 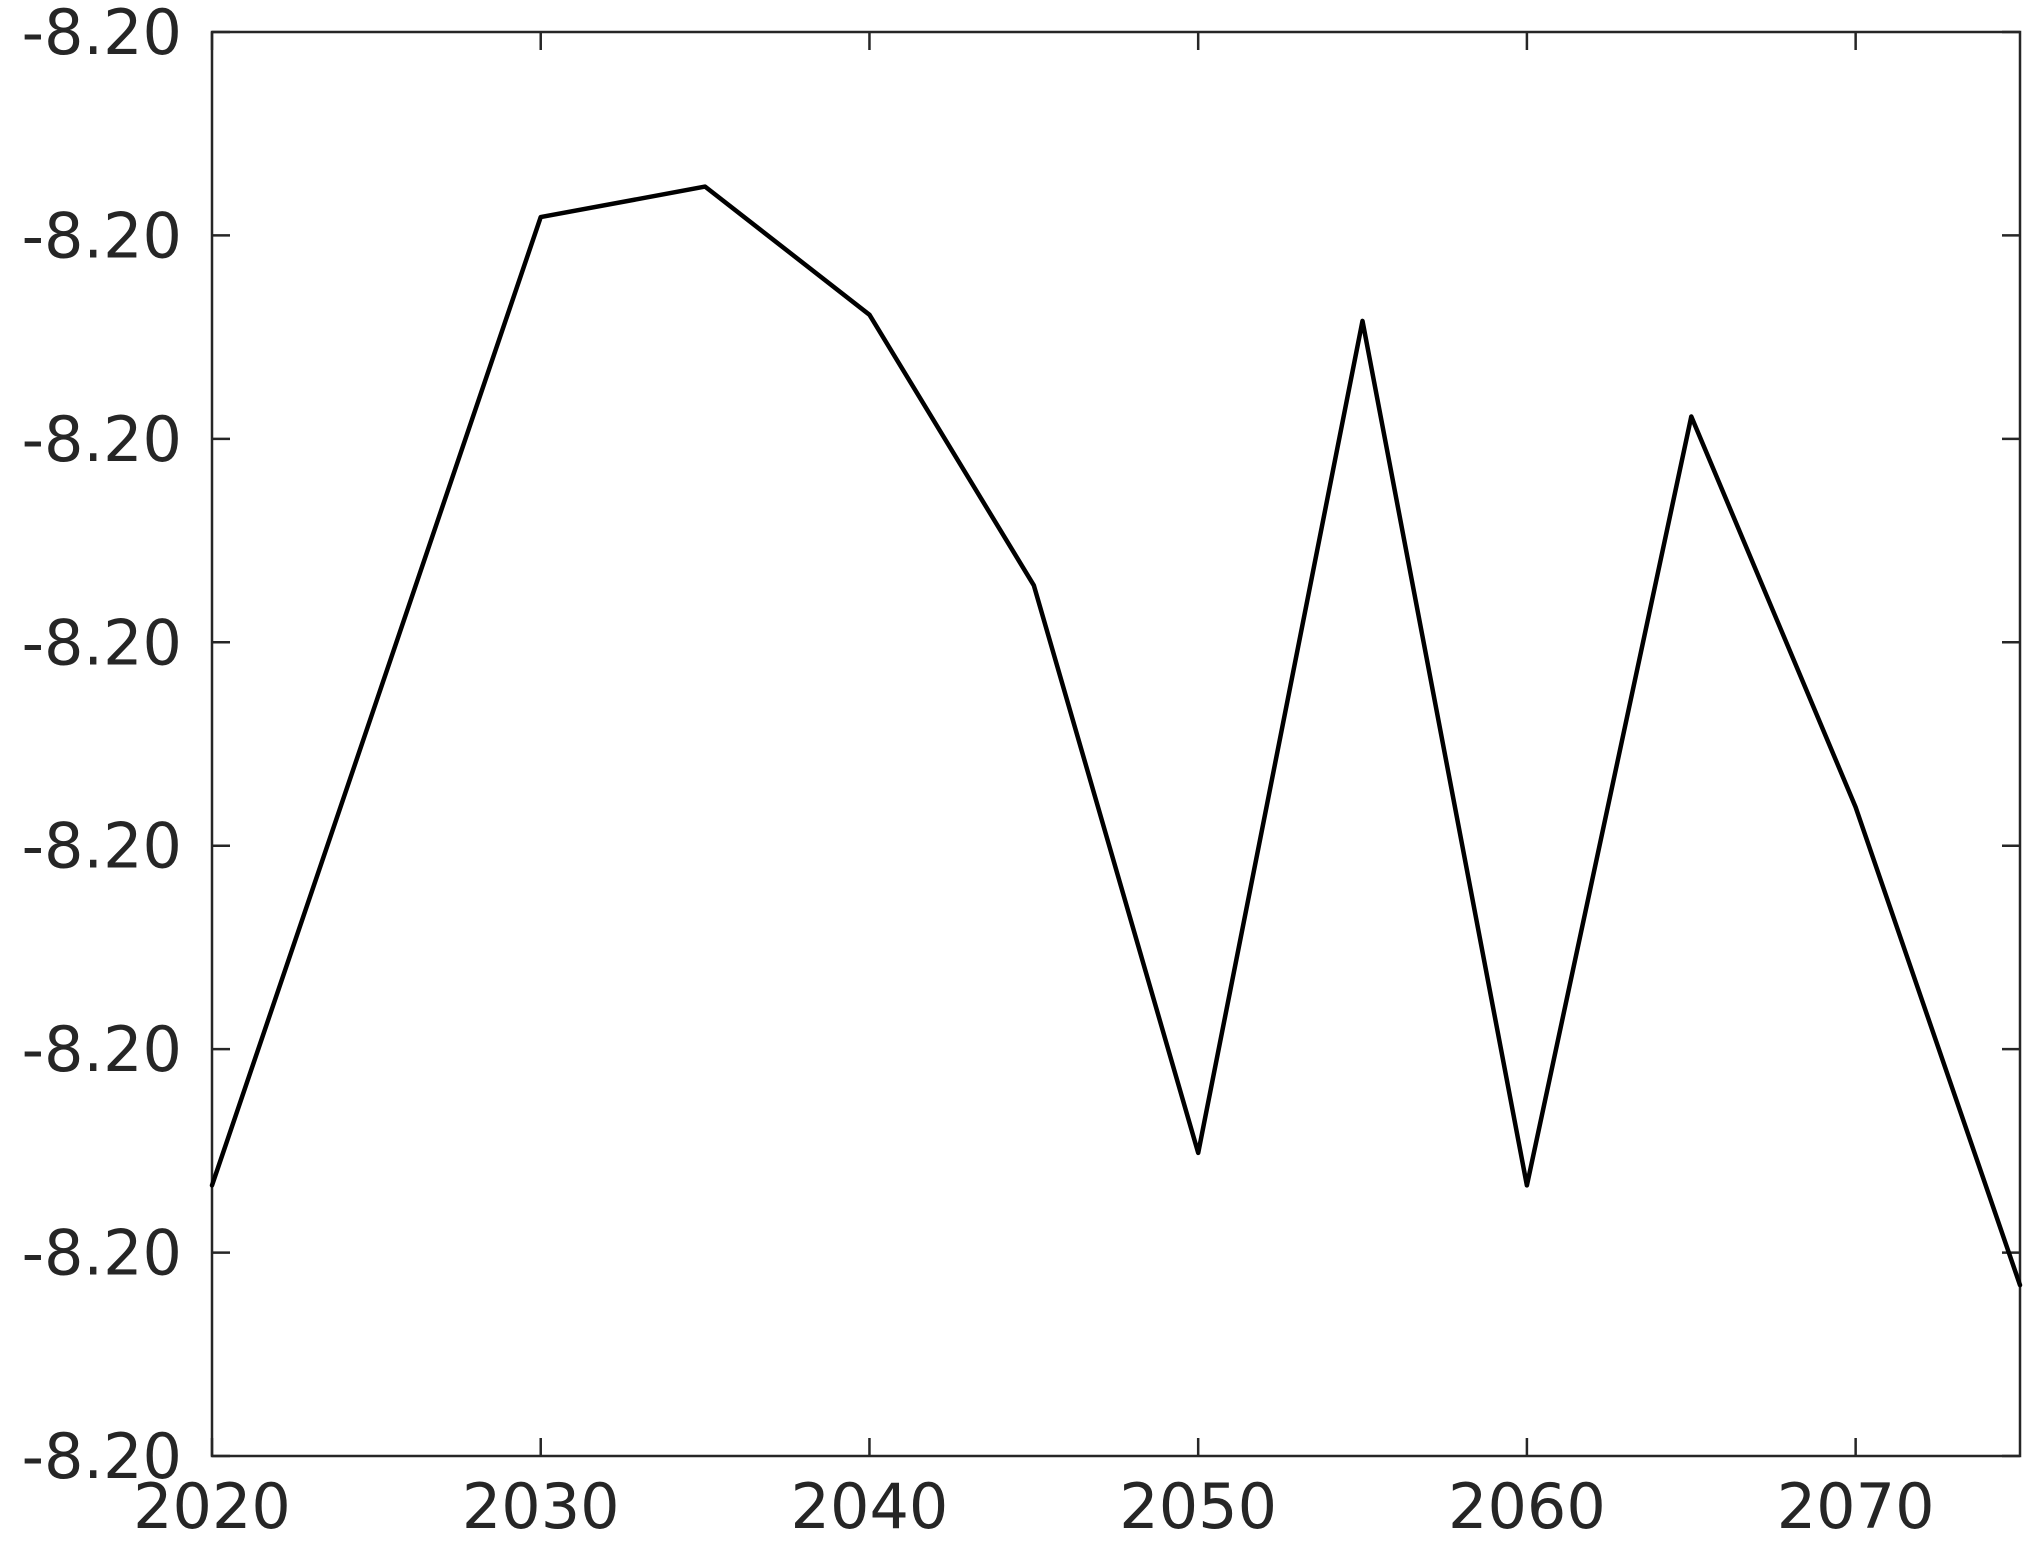 What do you see at coordinates (1856, 1506) in the screenshot?
I see `x-tick-label: 2070` at bounding box center [1856, 1506].